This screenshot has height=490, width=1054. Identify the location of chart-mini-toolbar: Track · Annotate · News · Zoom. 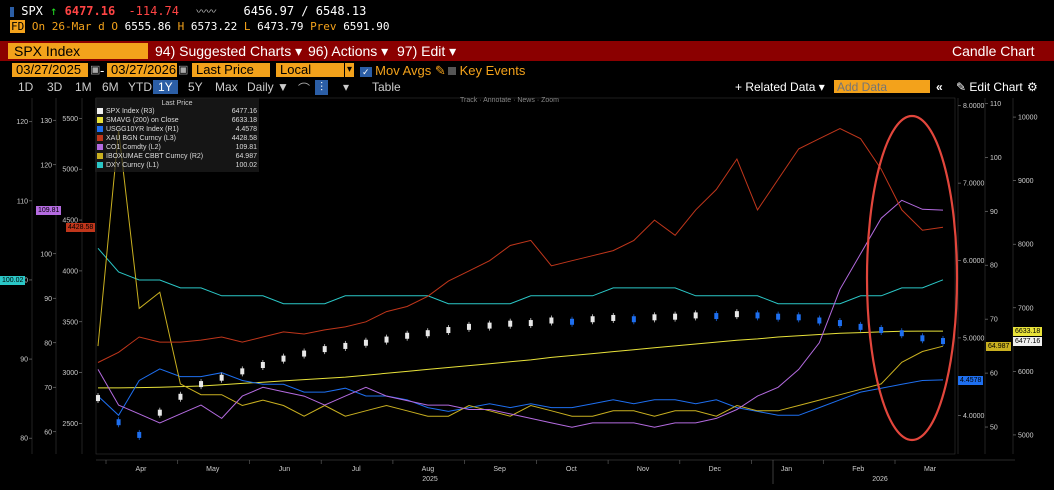
(510, 100).